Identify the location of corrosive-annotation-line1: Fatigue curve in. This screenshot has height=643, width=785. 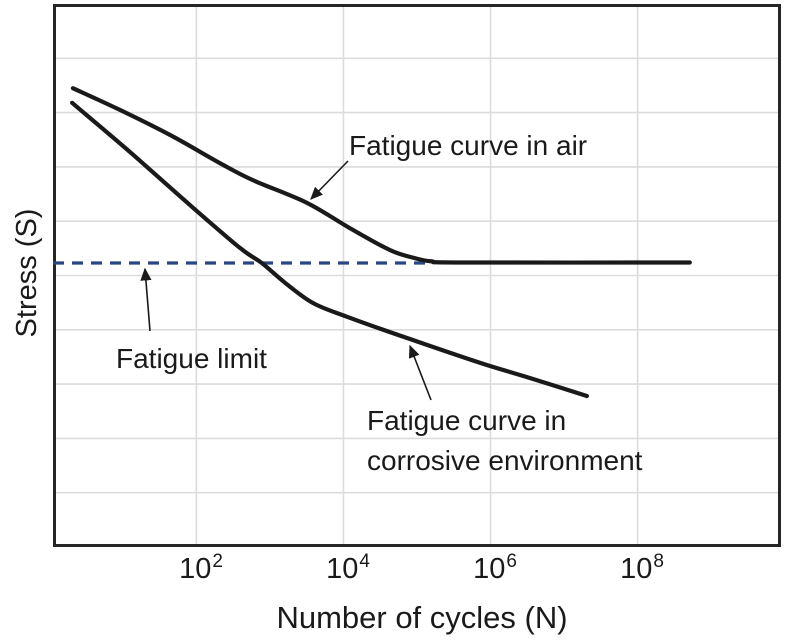
(467, 420).